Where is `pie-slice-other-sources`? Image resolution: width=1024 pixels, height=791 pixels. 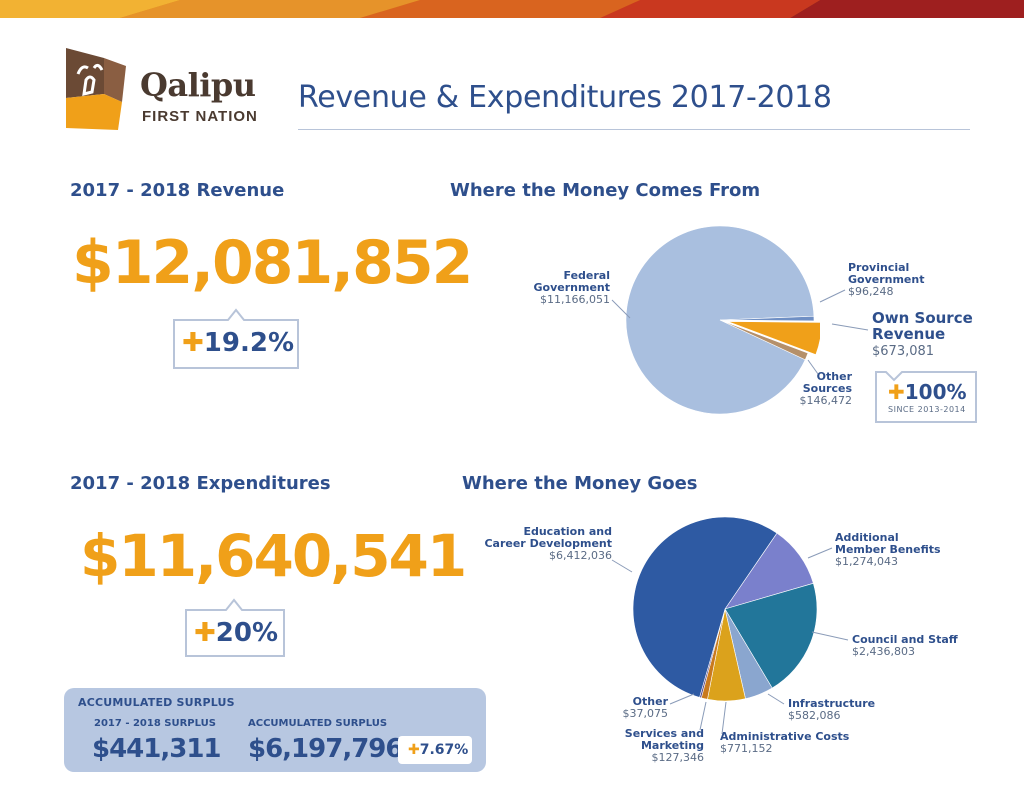
pie-slice-other-sources is located at coordinates (764, 340).